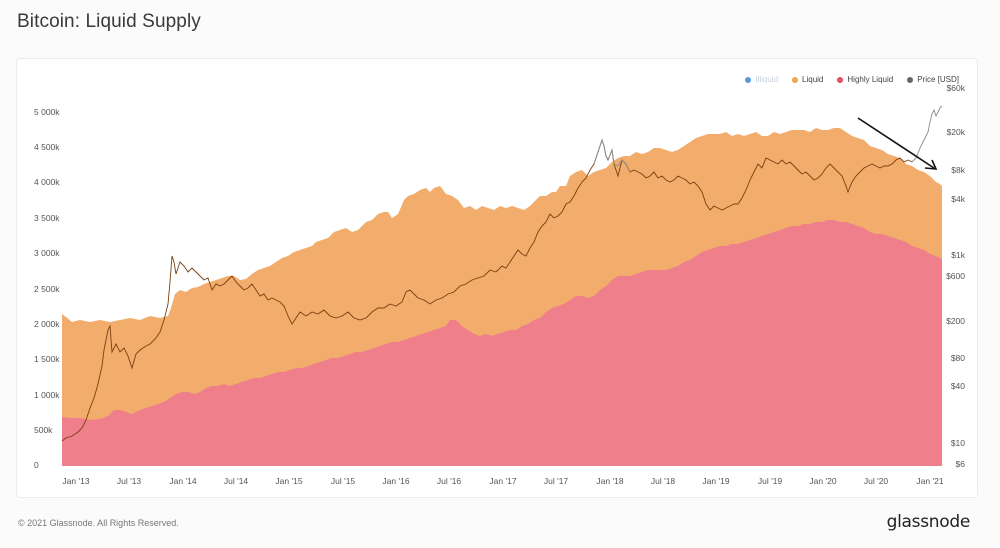  I want to click on svg-text: 3 000k, so click(47, 253).